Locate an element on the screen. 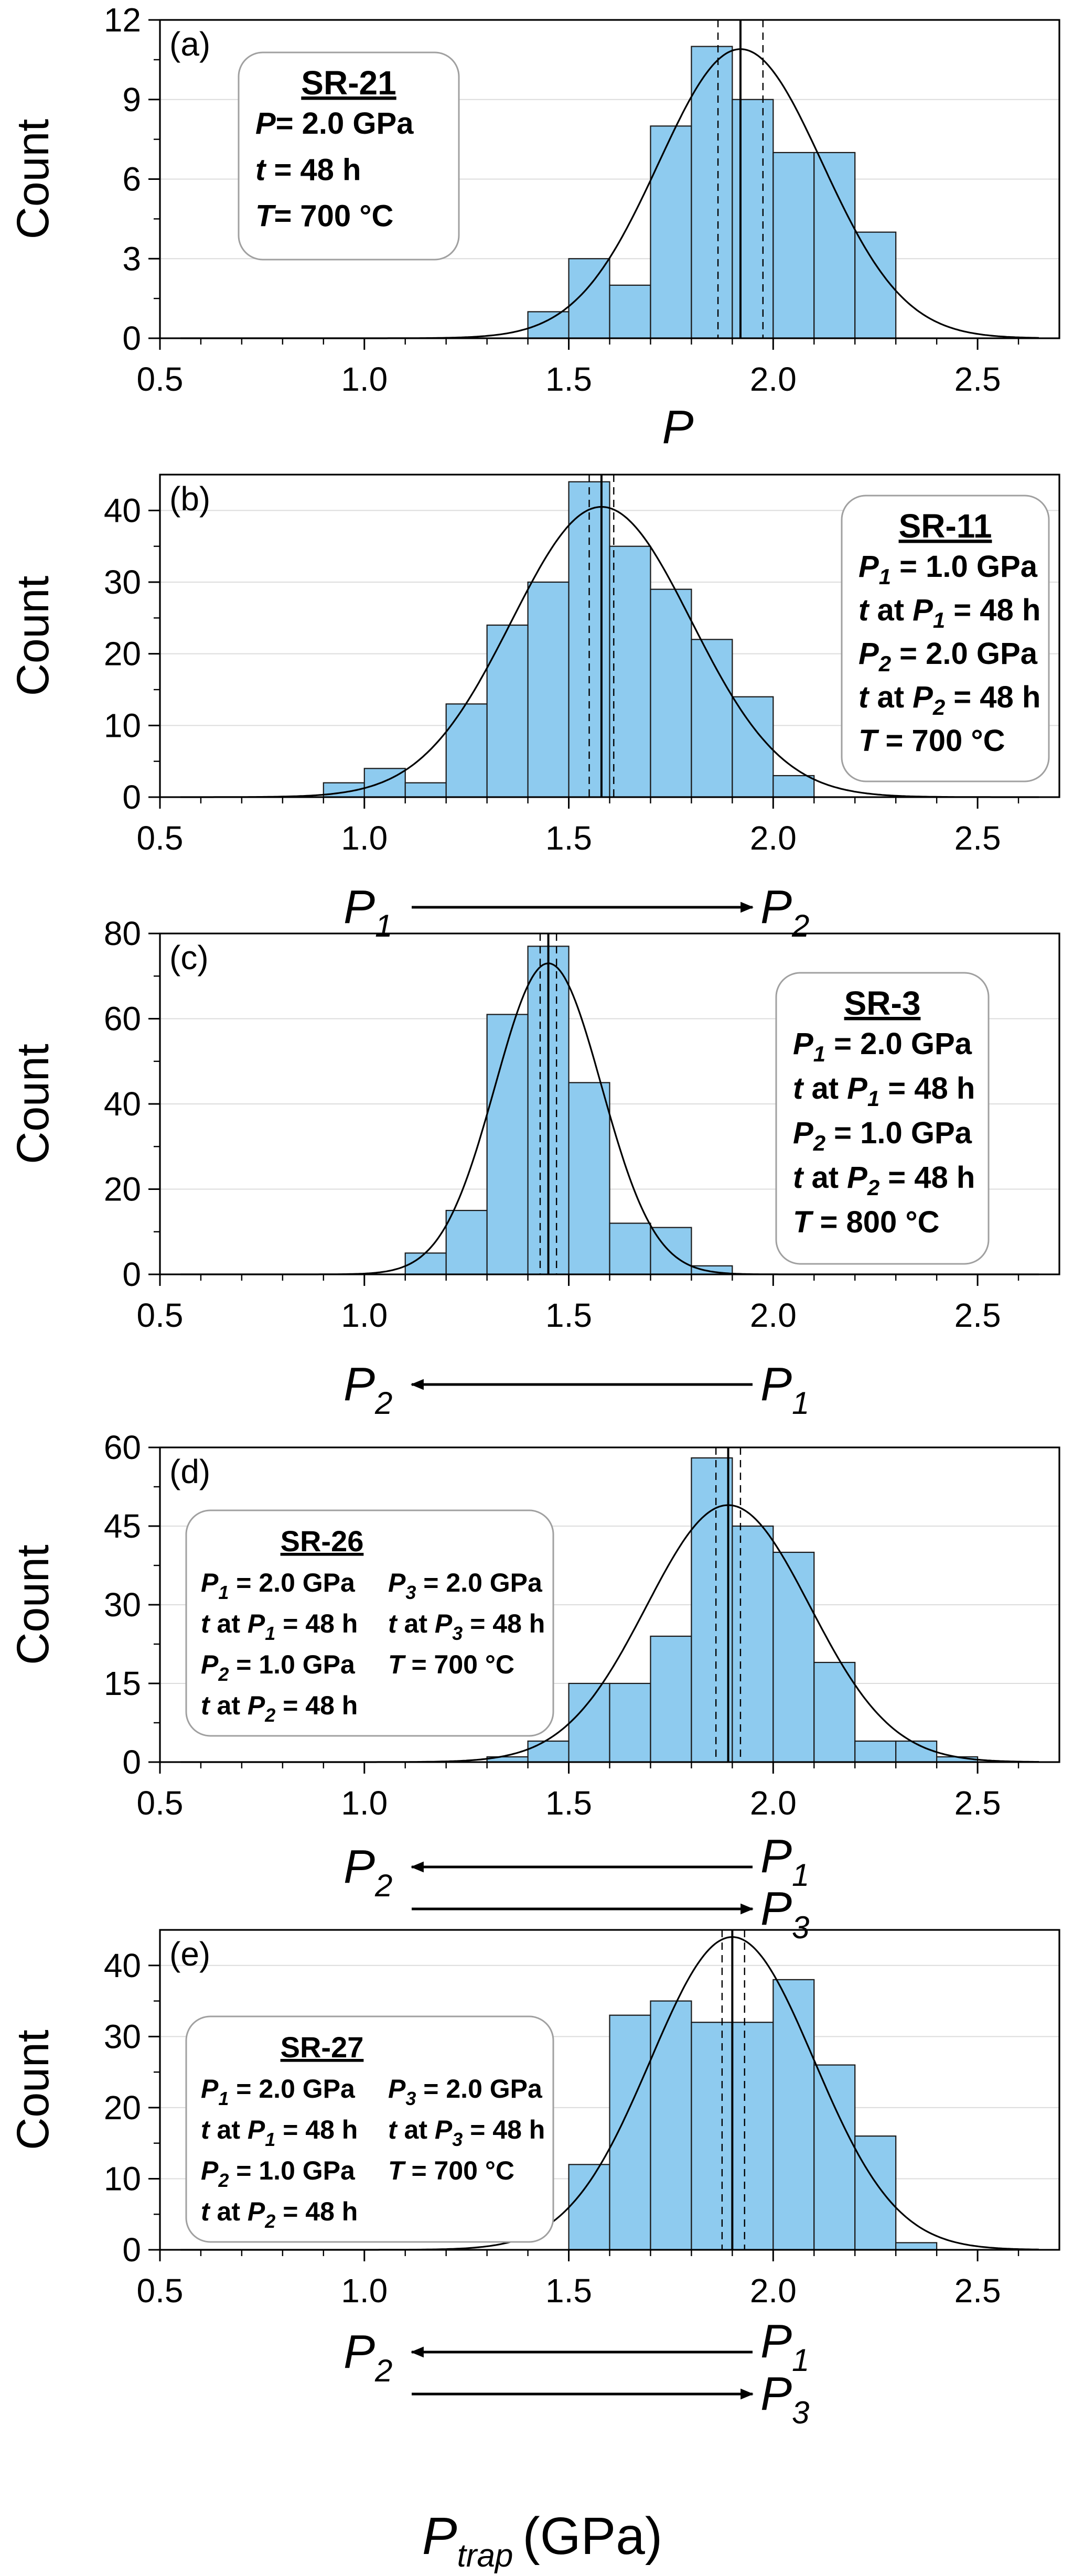  sample-param: T = 700 °C is located at coordinates (931, 741).